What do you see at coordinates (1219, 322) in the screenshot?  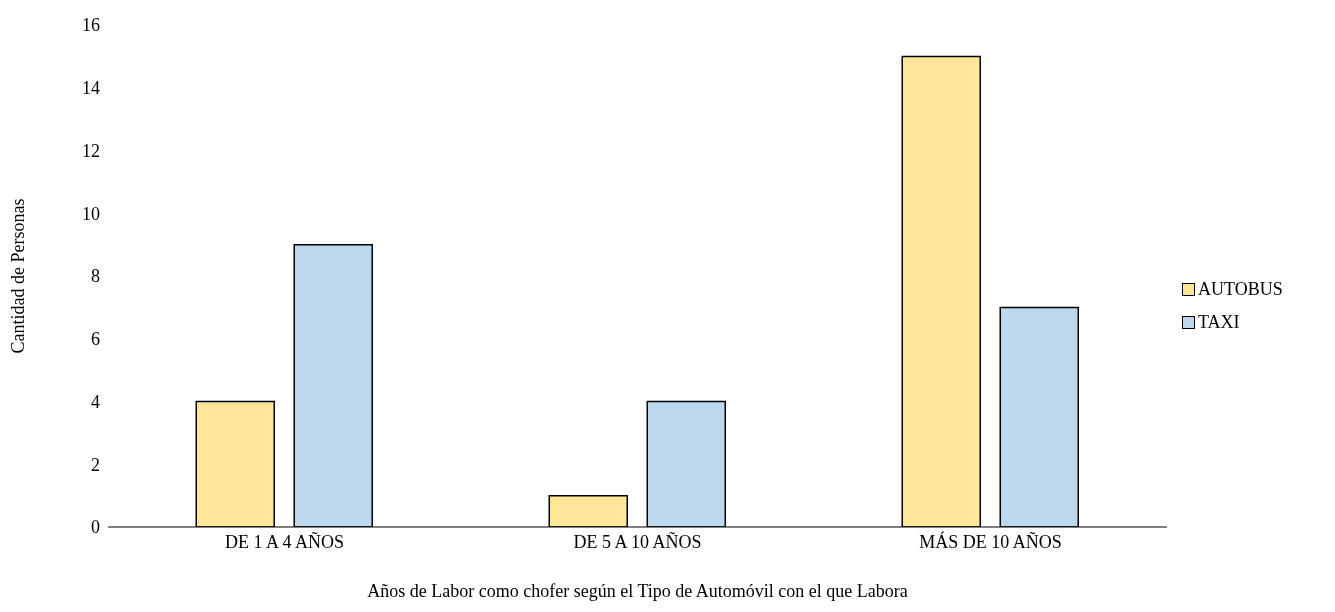 I see `legend-label: TAXI` at bounding box center [1219, 322].